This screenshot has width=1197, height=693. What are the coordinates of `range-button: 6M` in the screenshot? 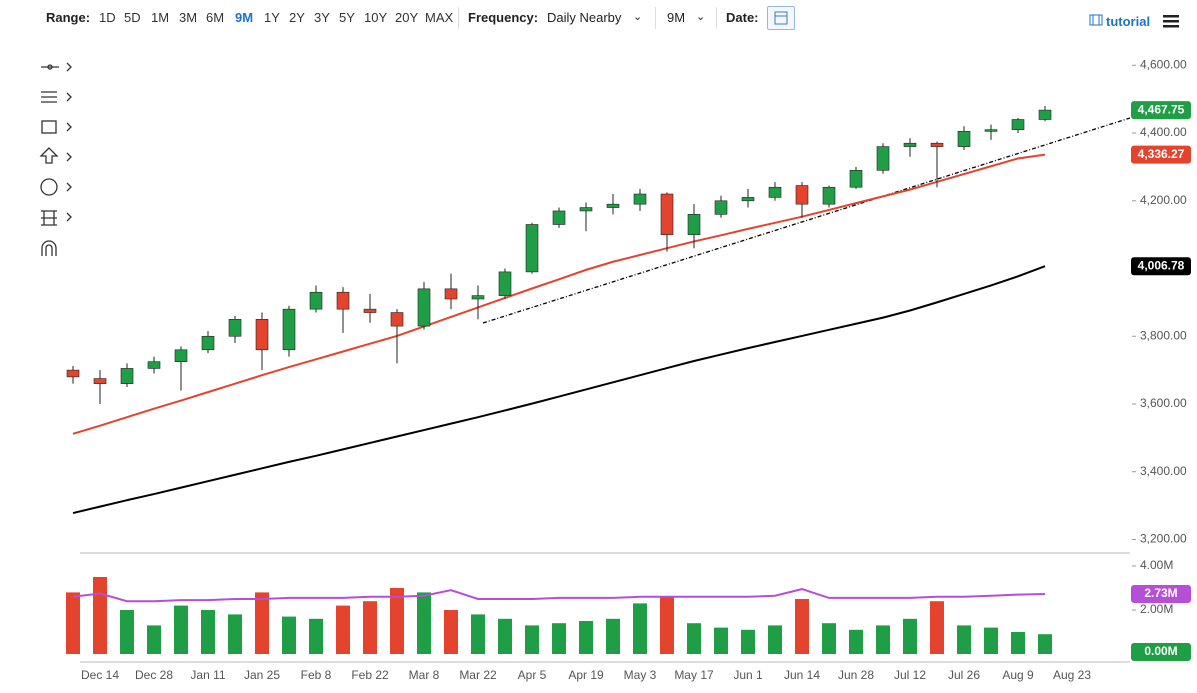 It's located at (215, 17).